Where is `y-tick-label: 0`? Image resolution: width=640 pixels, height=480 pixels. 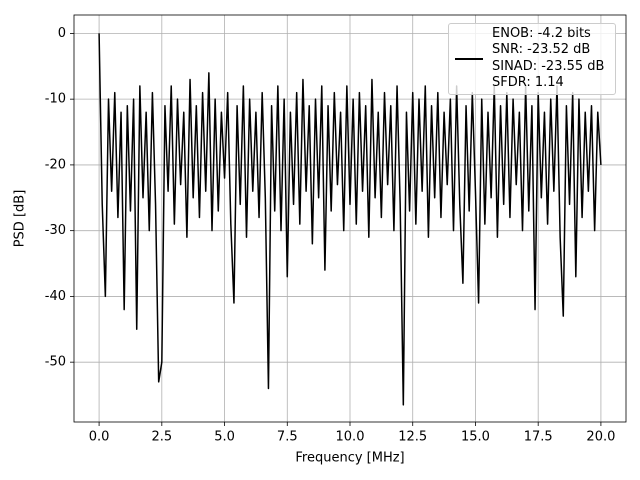 y-tick-label: 0 is located at coordinates (62, 33).